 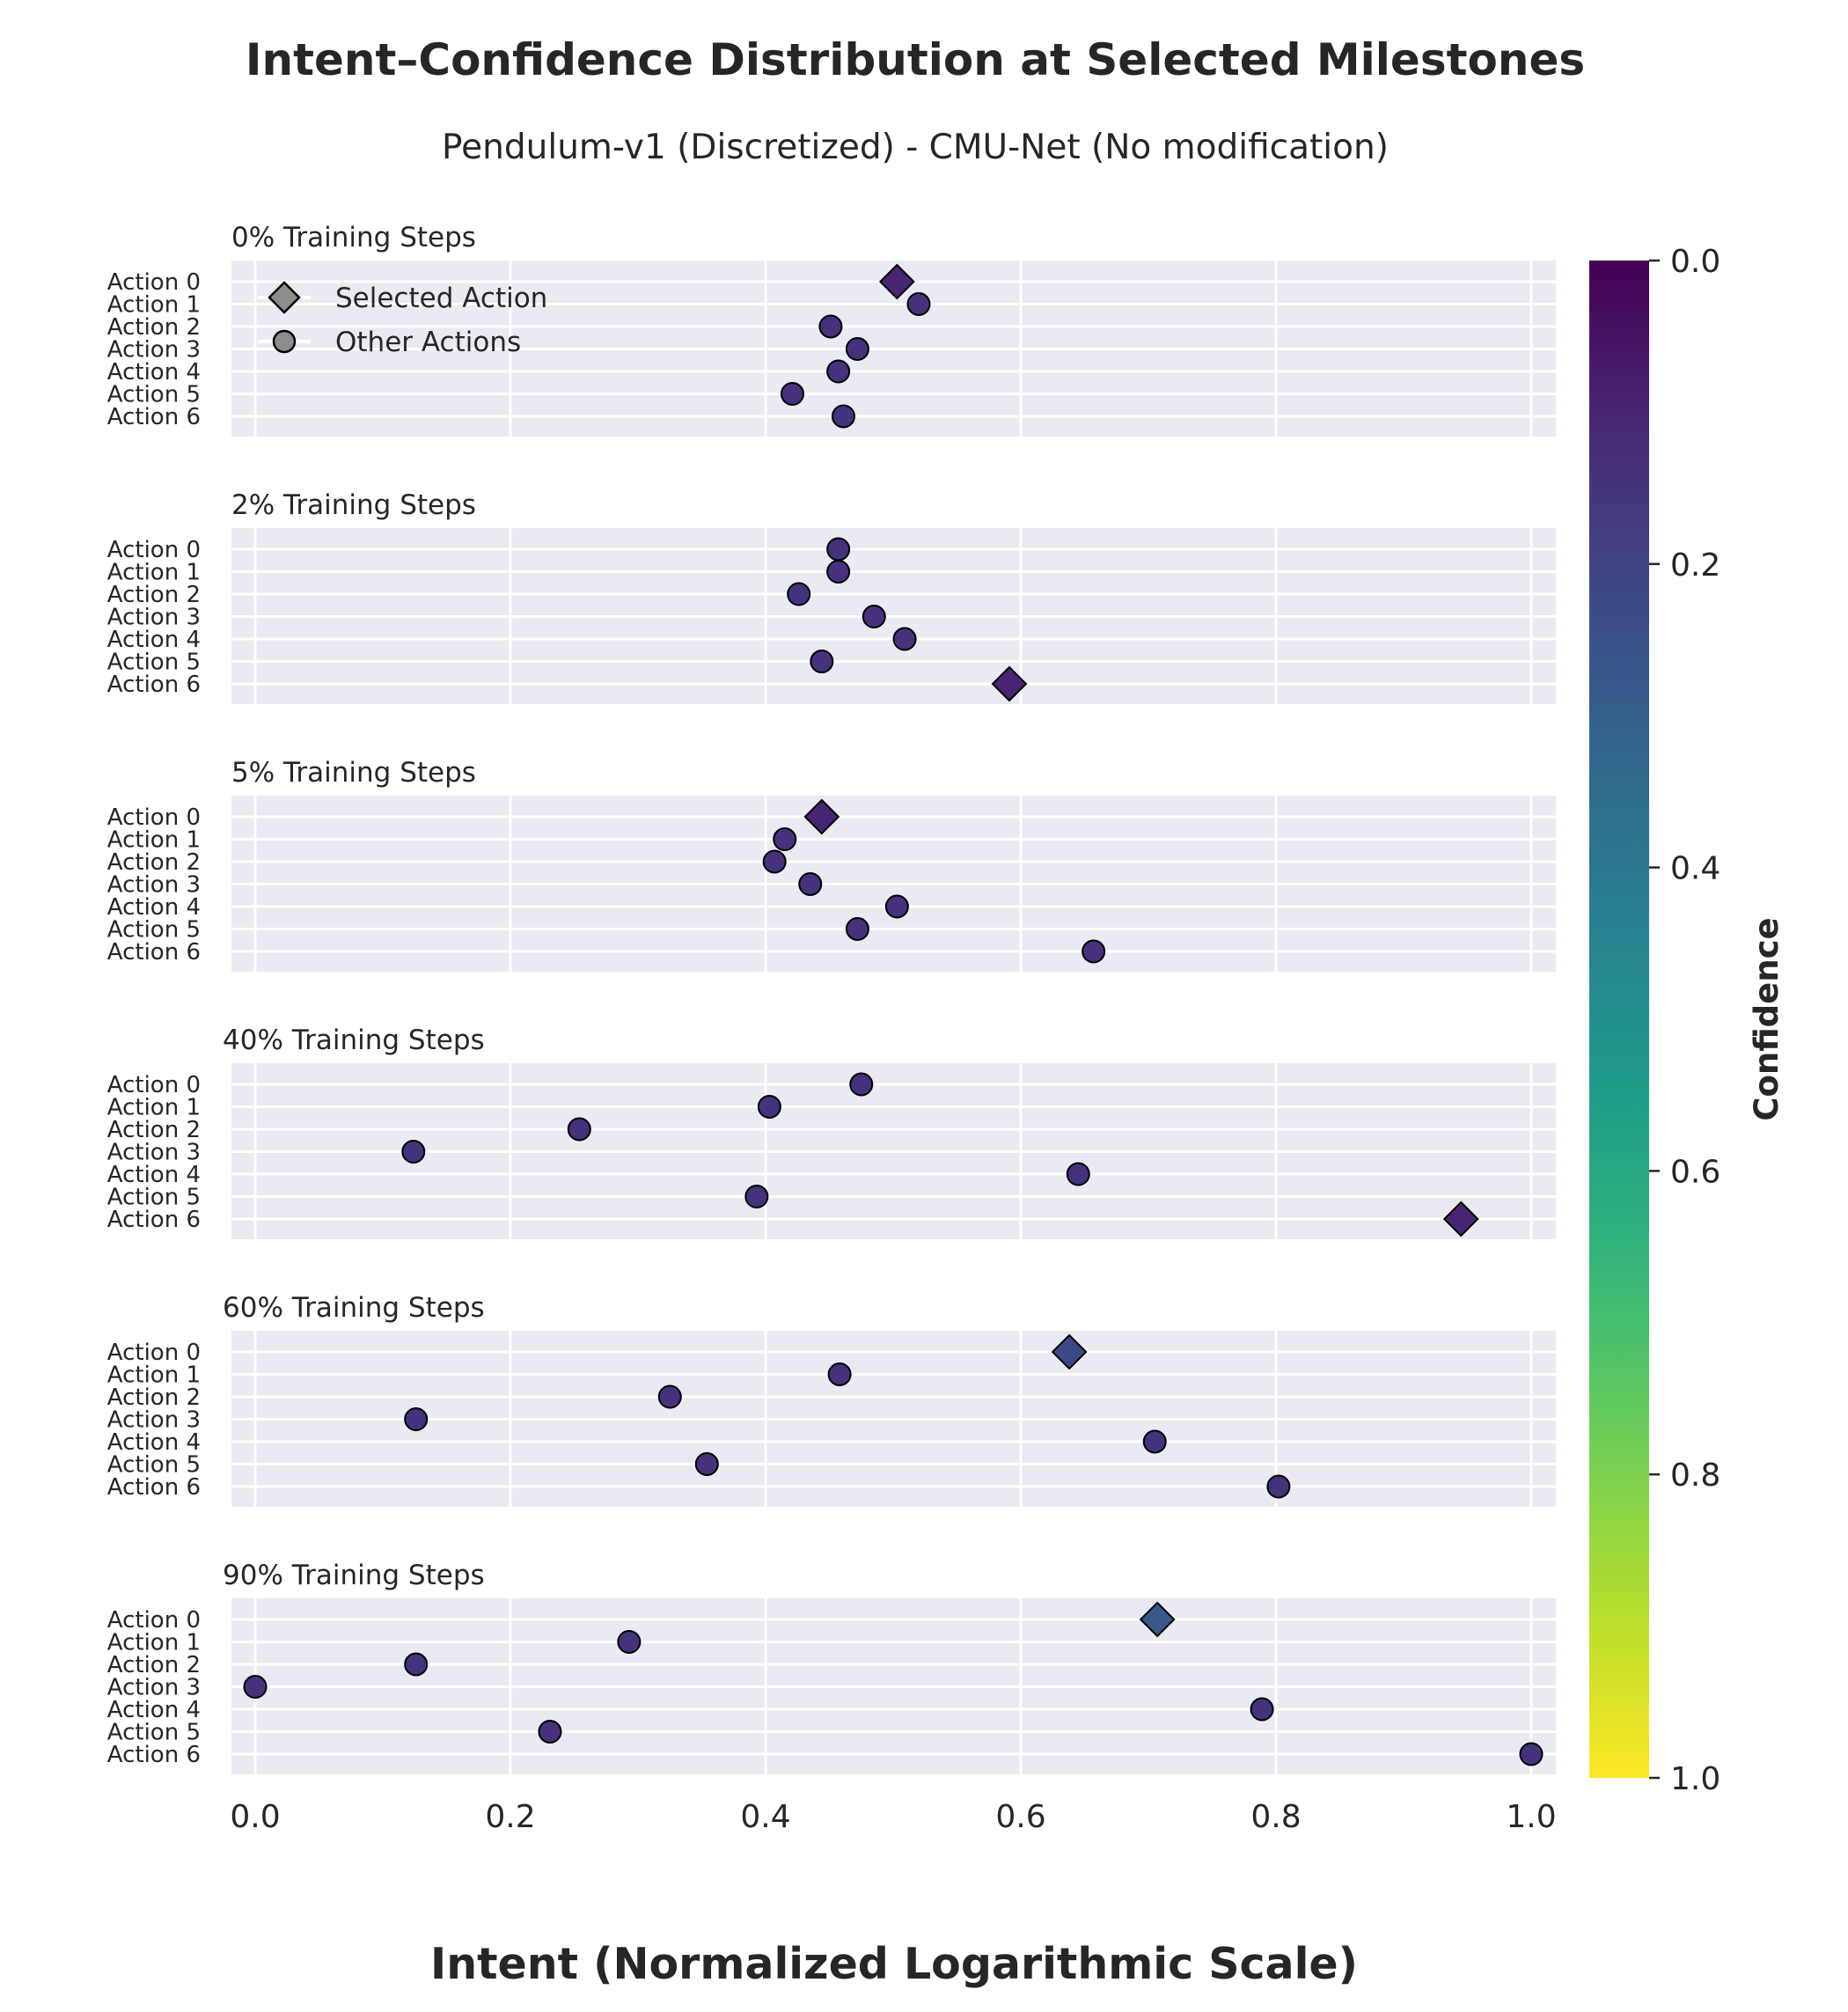 What do you see at coordinates (255, 1817) in the screenshot?
I see `x-tick-label: 0.0` at bounding box center [255, 1817].